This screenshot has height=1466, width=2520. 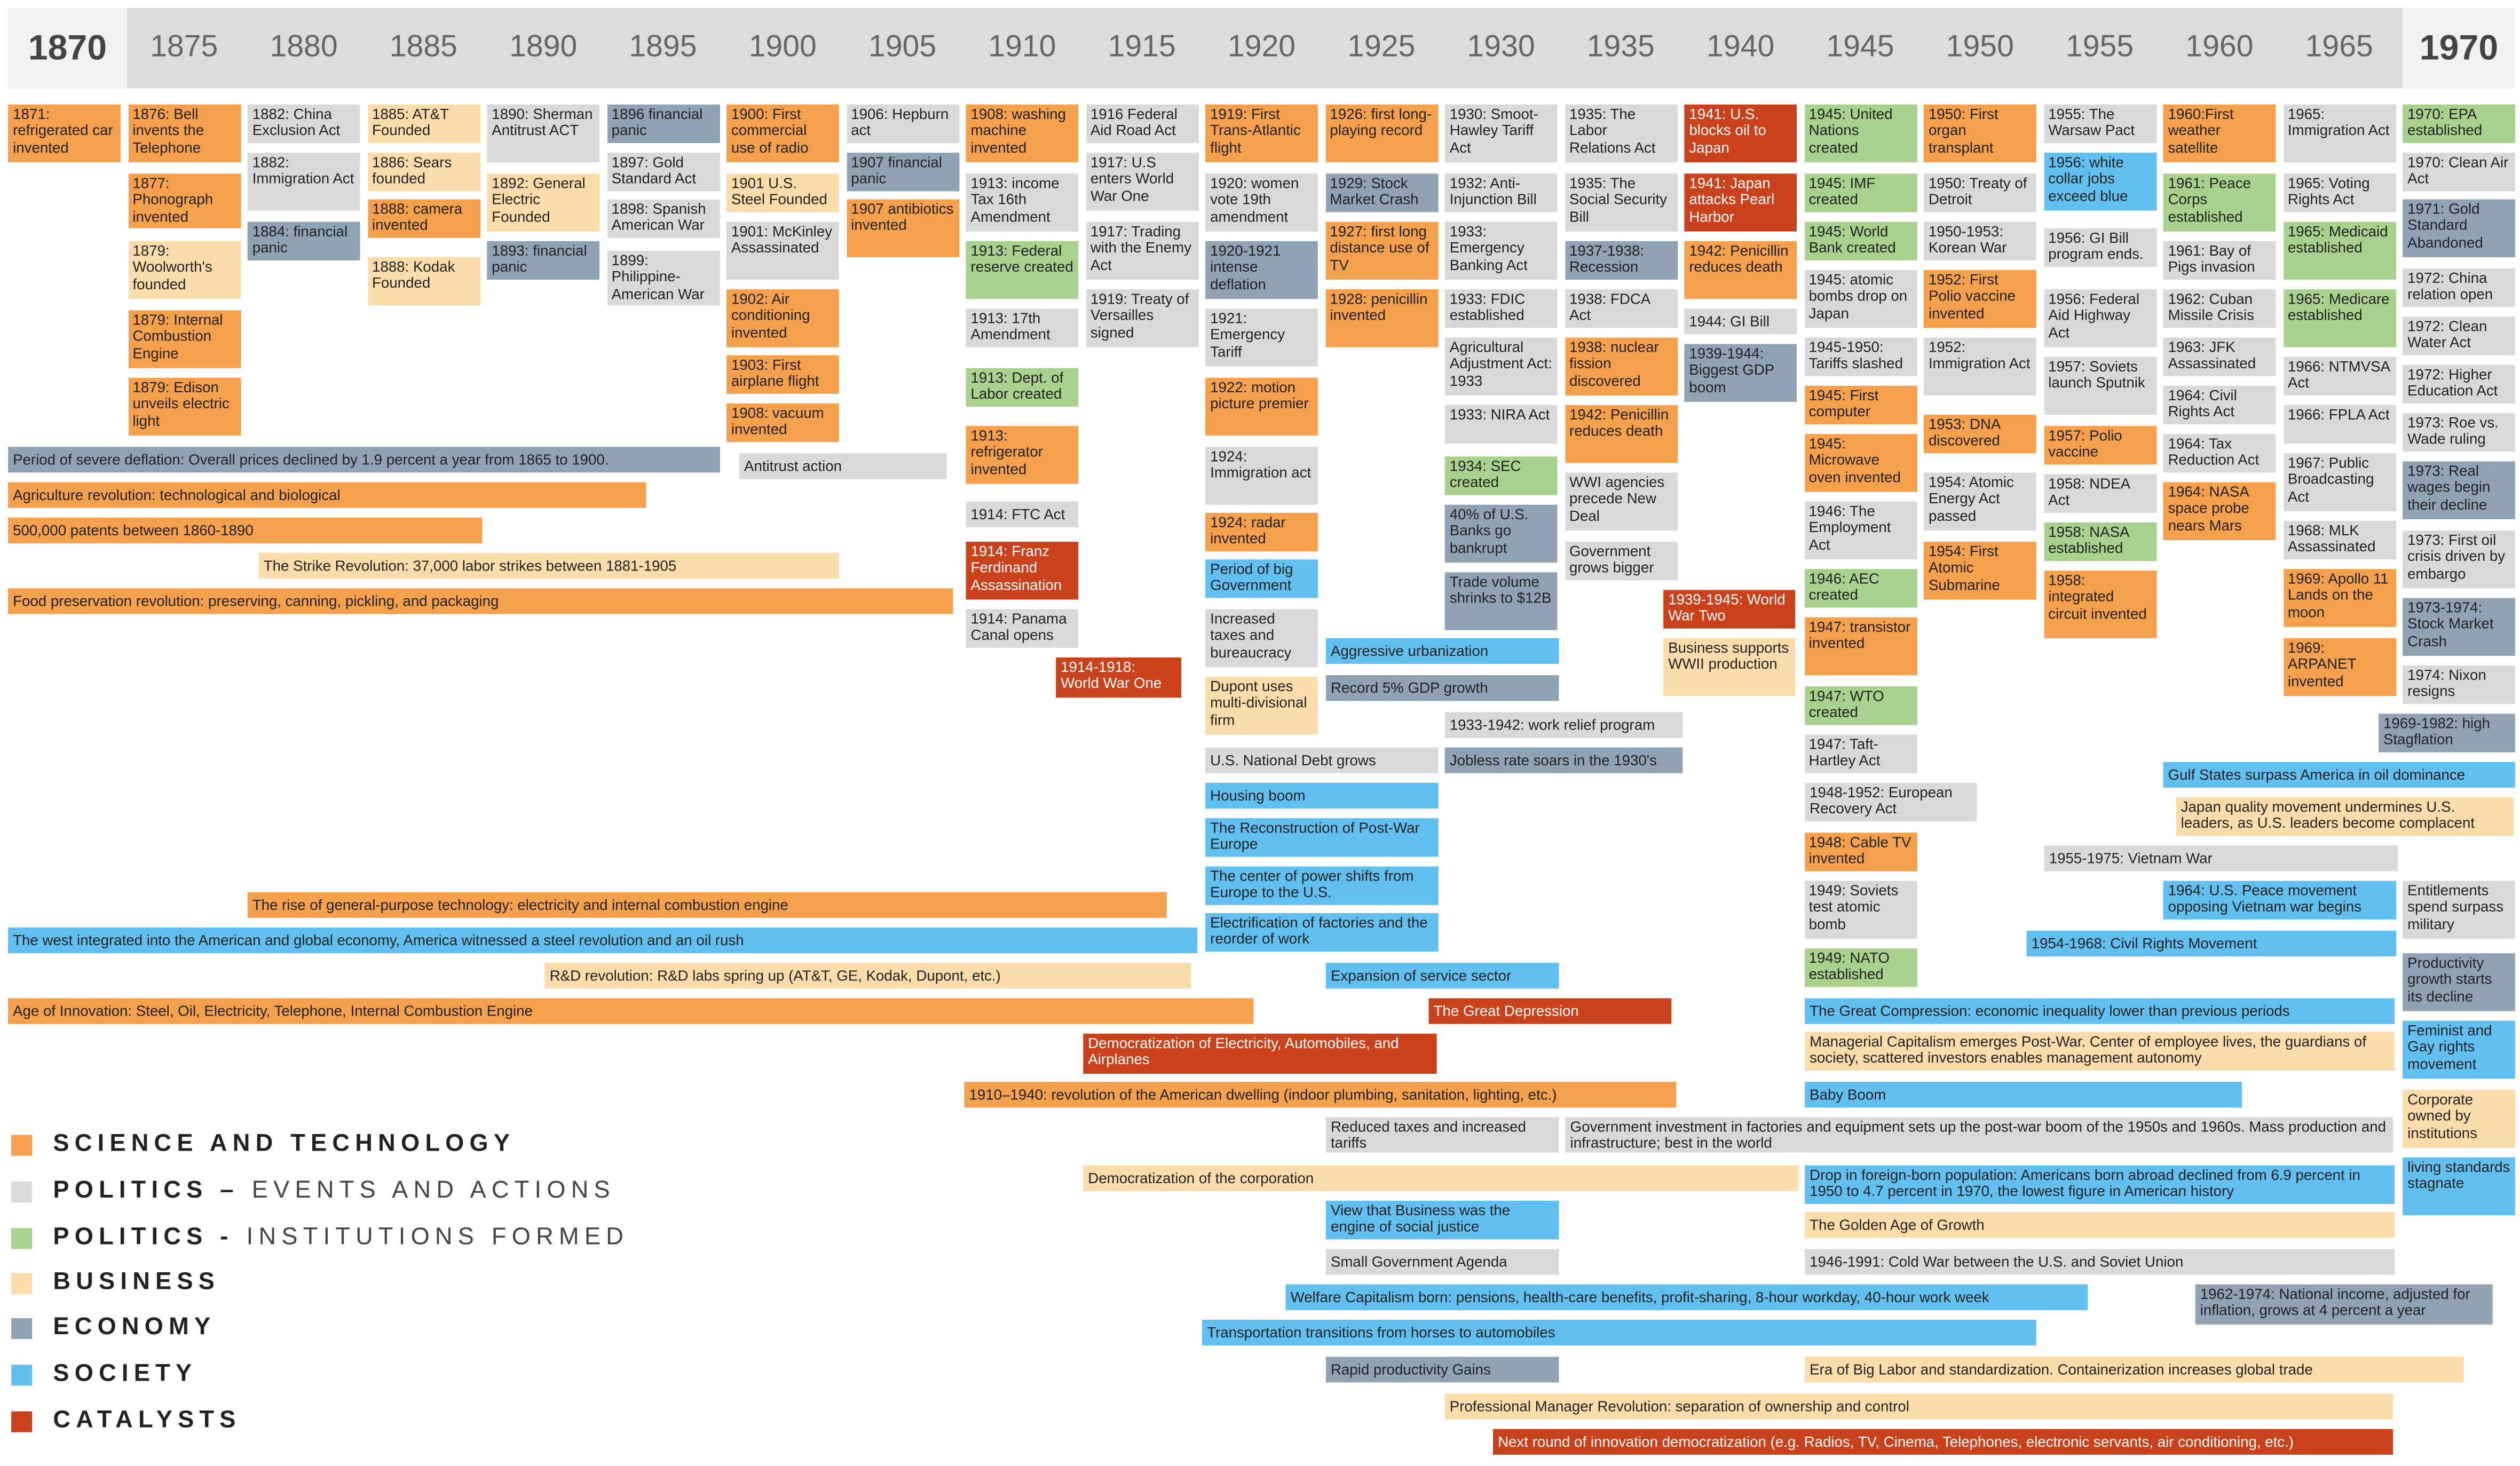 I want to click on legend-detail: INSTITUTIONS FORMED, so click(x=437, y=1237).